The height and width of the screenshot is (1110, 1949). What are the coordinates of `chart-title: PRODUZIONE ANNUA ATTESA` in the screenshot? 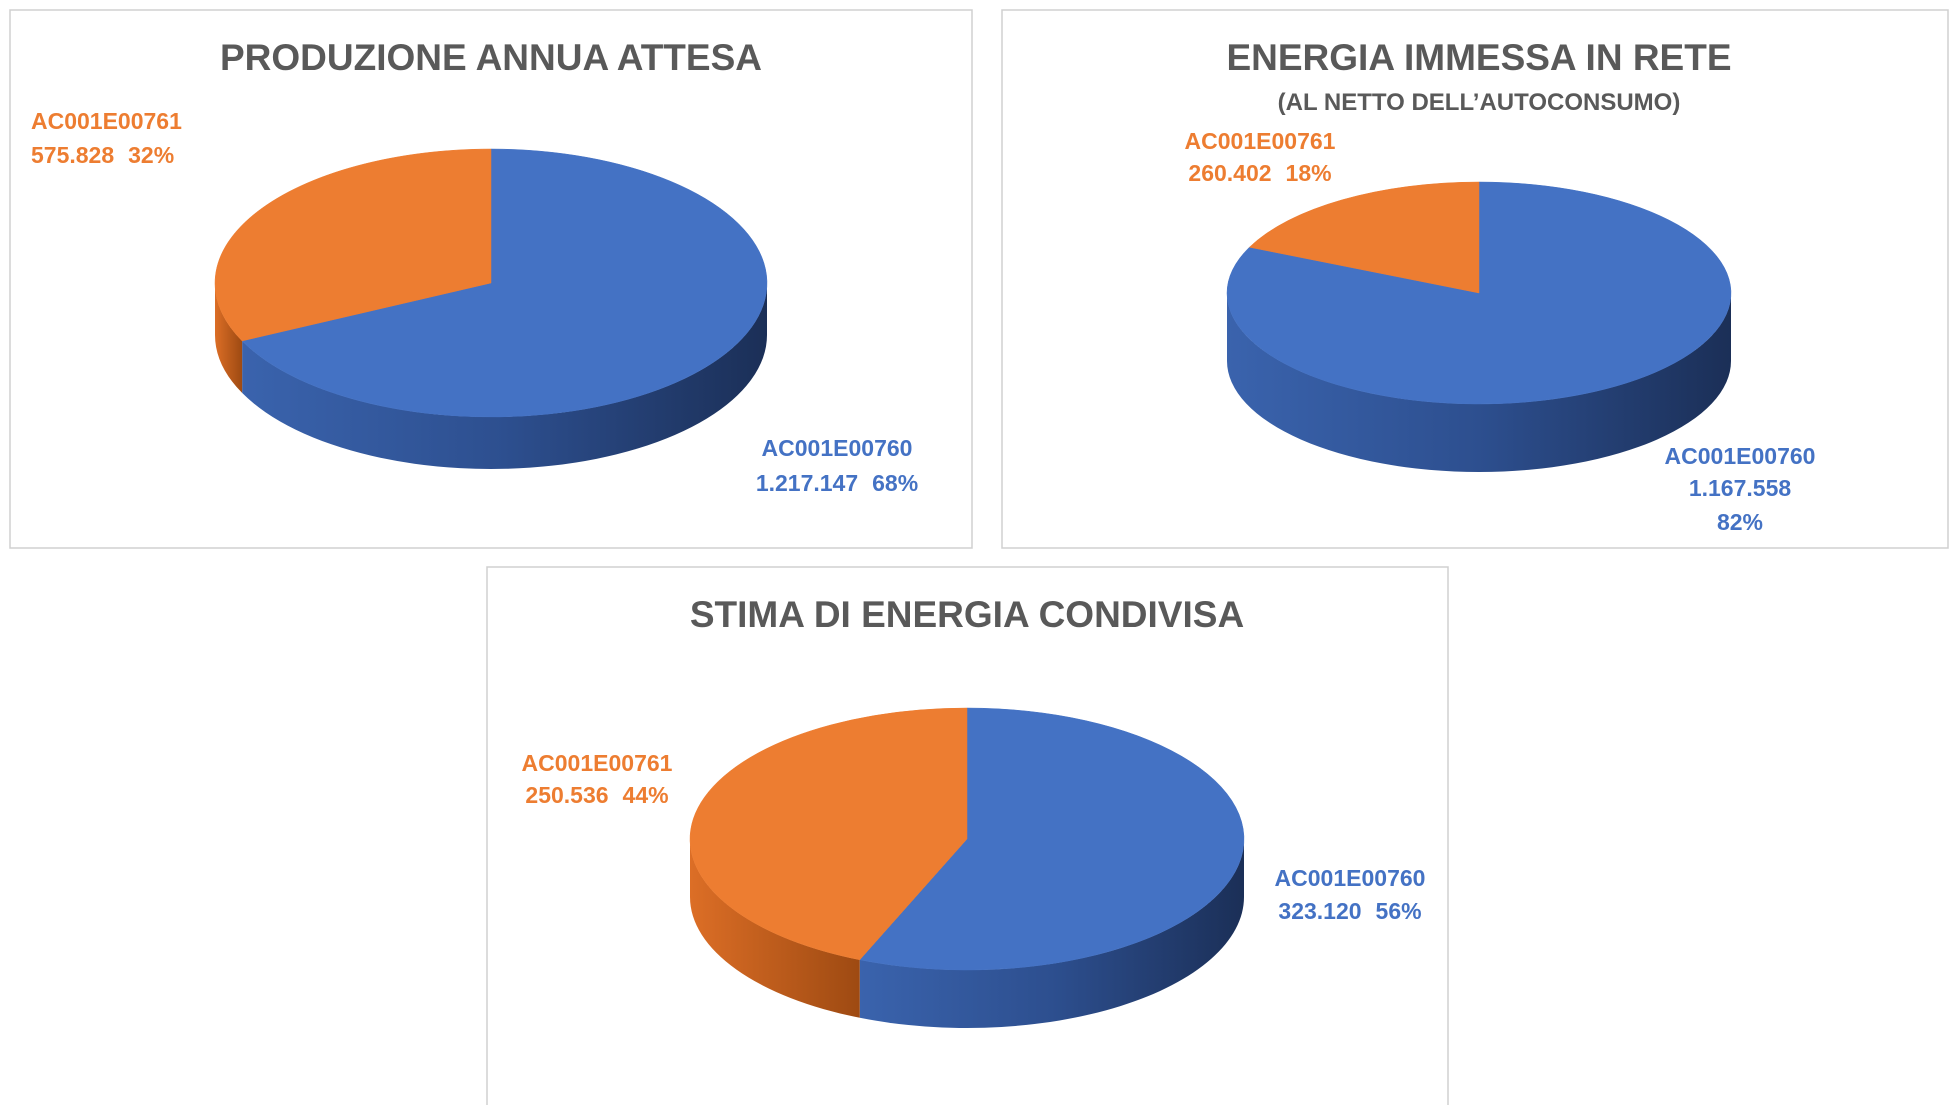 It's located at (491, 57).